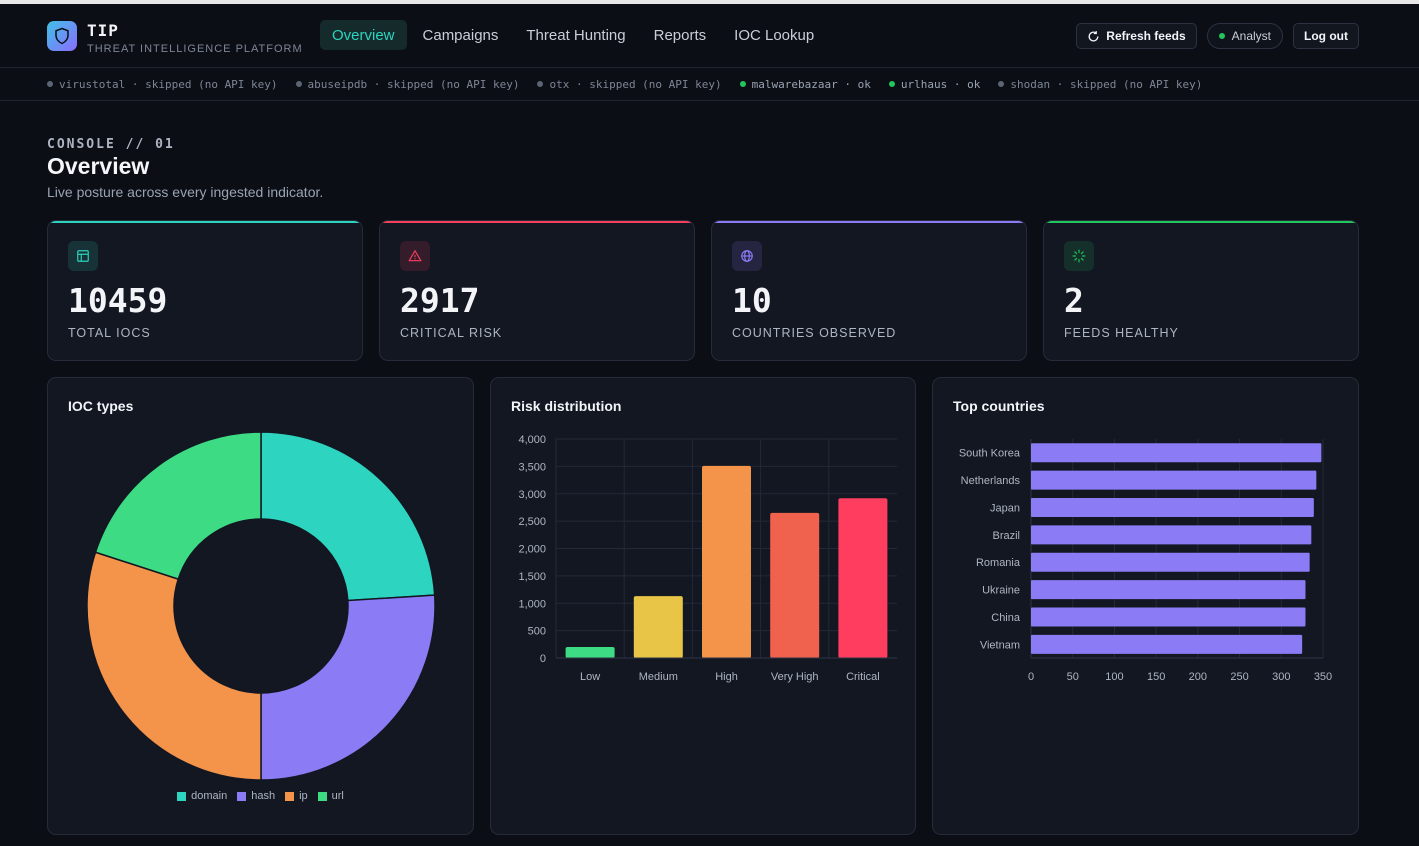 The width and height of the screenshot is (1419, 846). I want to click on stat-card-feeds-healthy: 2 FEEDS HEALTHY, so click(1201, 290).